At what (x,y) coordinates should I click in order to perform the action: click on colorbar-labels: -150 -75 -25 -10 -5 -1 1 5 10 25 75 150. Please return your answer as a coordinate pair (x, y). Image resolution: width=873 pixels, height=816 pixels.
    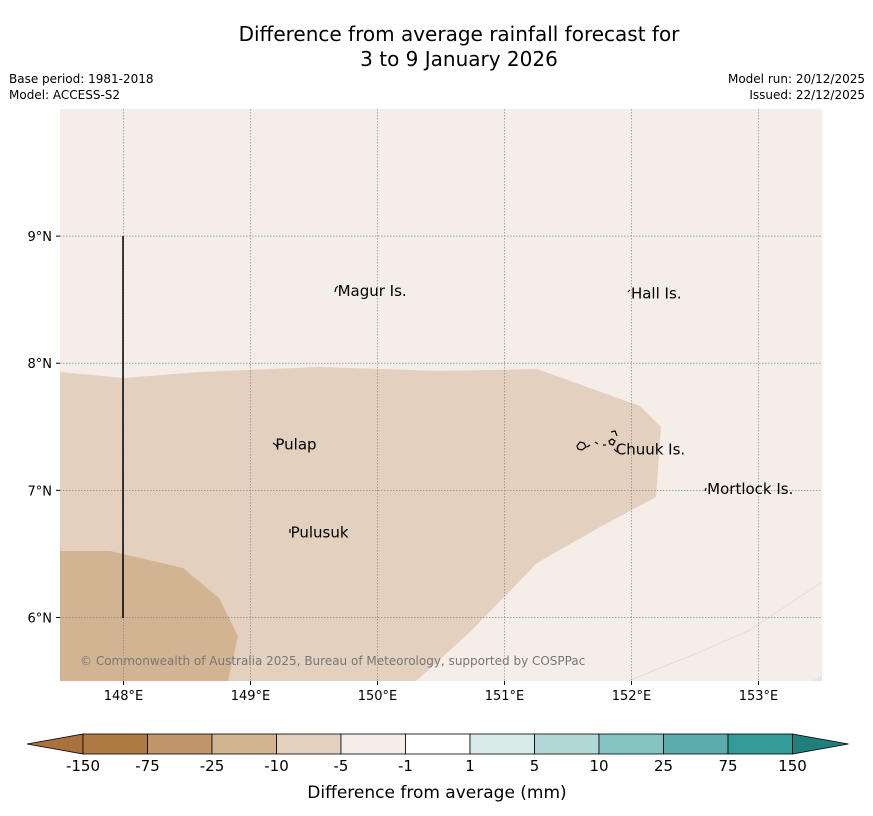
    Looking at the image, I should click on (436, 766).